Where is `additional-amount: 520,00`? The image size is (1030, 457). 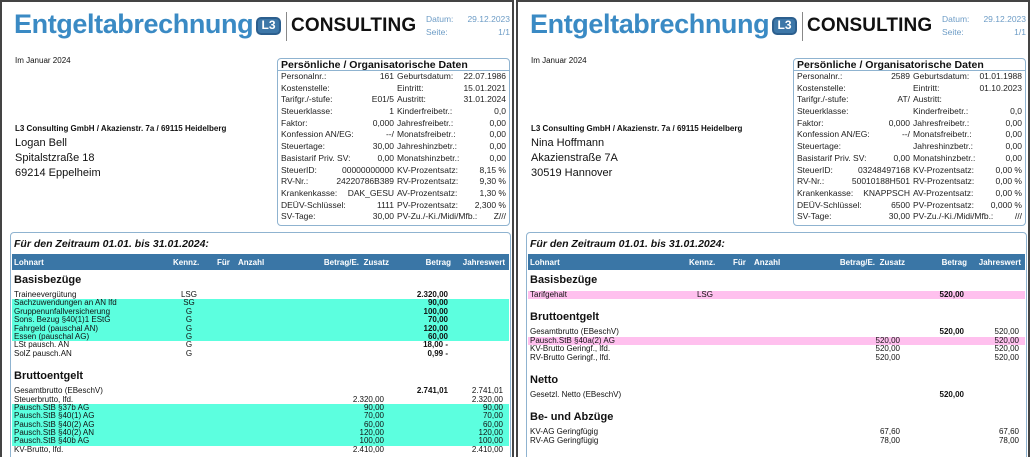 additional-amount: 520,00 is located at coordinates (887, 349).